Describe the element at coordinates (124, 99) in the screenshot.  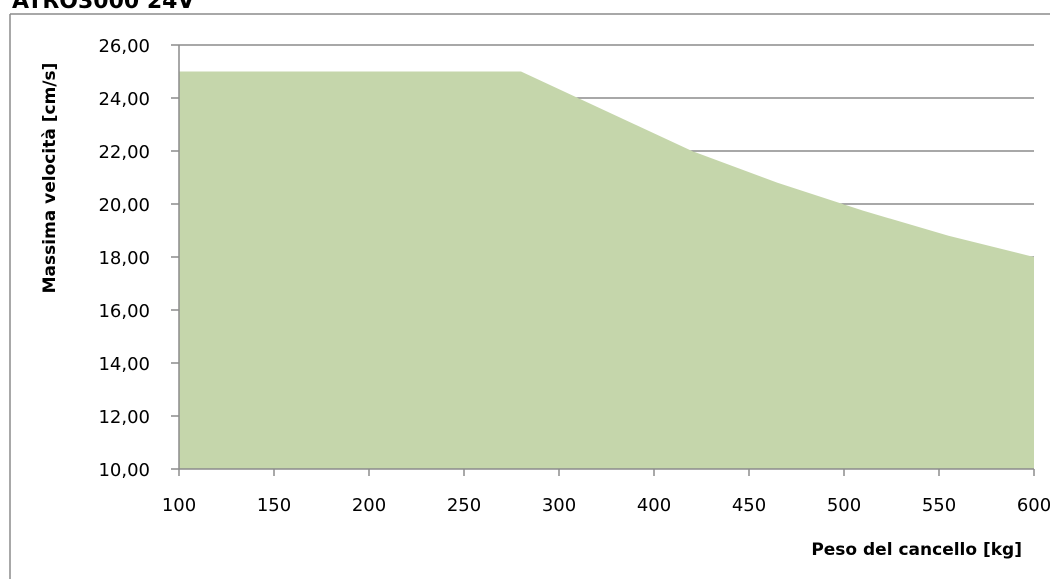
I see `y-tick-label-7: 24,00` at that location.